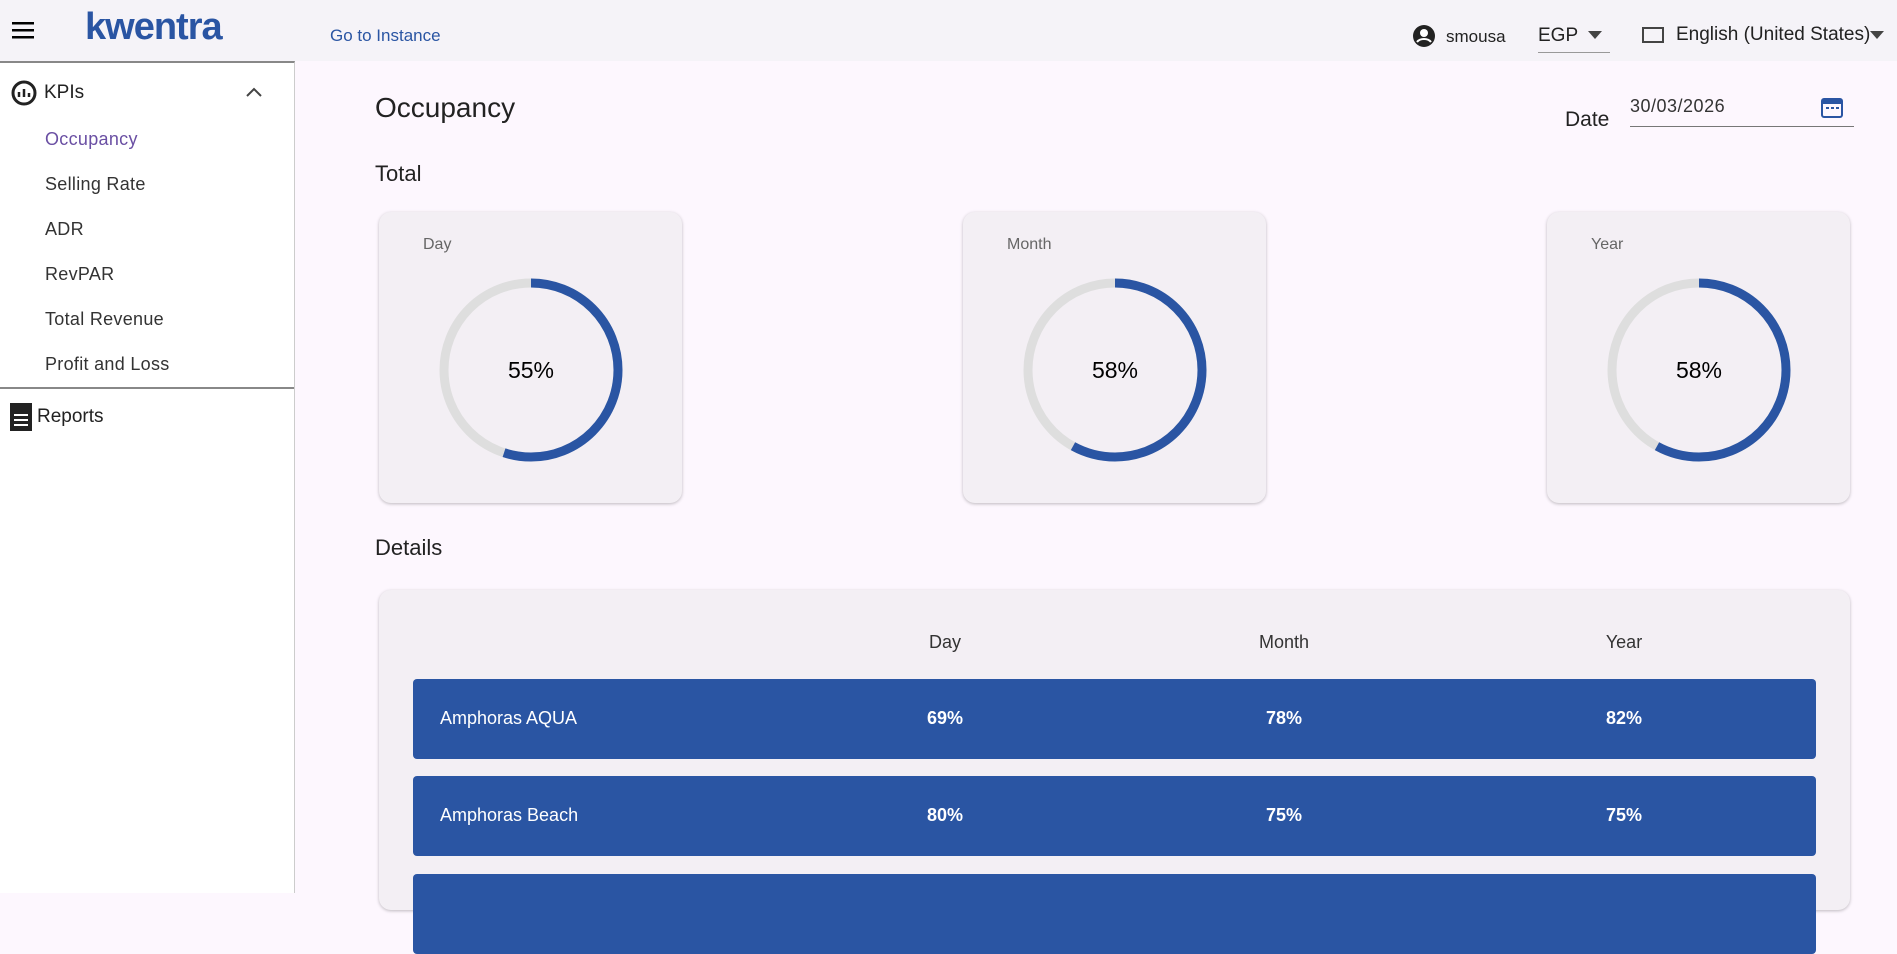  What do you see at coordinates (254, 92) in the screenshot?
I see `collapse-icon` at bounding box center [254, 92].